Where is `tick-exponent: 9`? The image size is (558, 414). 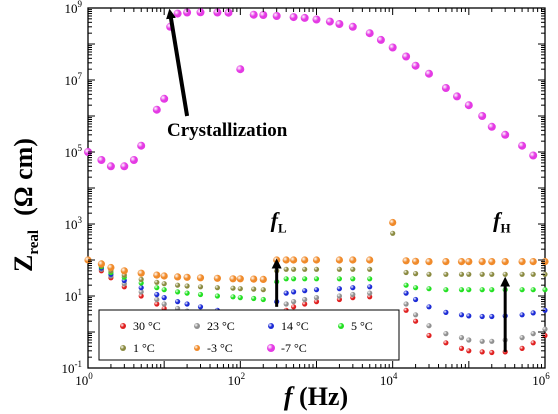 tick-exponent: 9 is located at coordinates (80, 4).